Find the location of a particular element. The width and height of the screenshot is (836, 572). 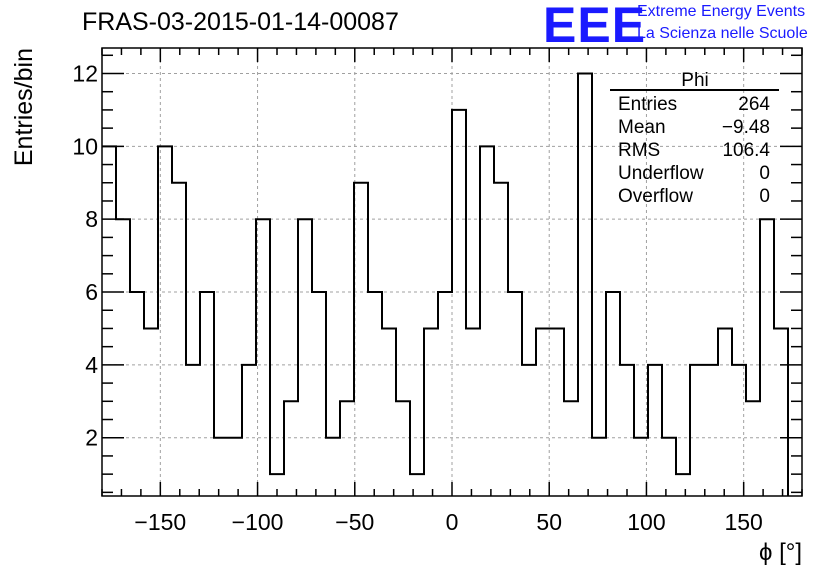

stats-value: −9.48 is located at coordinates (746, 127).